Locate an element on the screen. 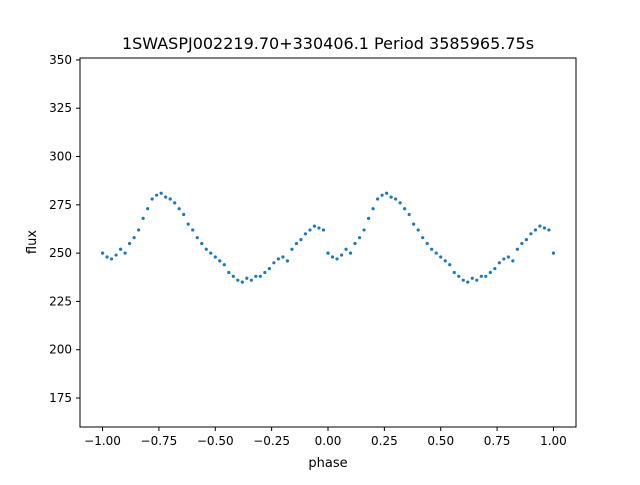 This screenshot has width=640, height=485. y-tick-label: 300 is located at coordinates (60, 157).